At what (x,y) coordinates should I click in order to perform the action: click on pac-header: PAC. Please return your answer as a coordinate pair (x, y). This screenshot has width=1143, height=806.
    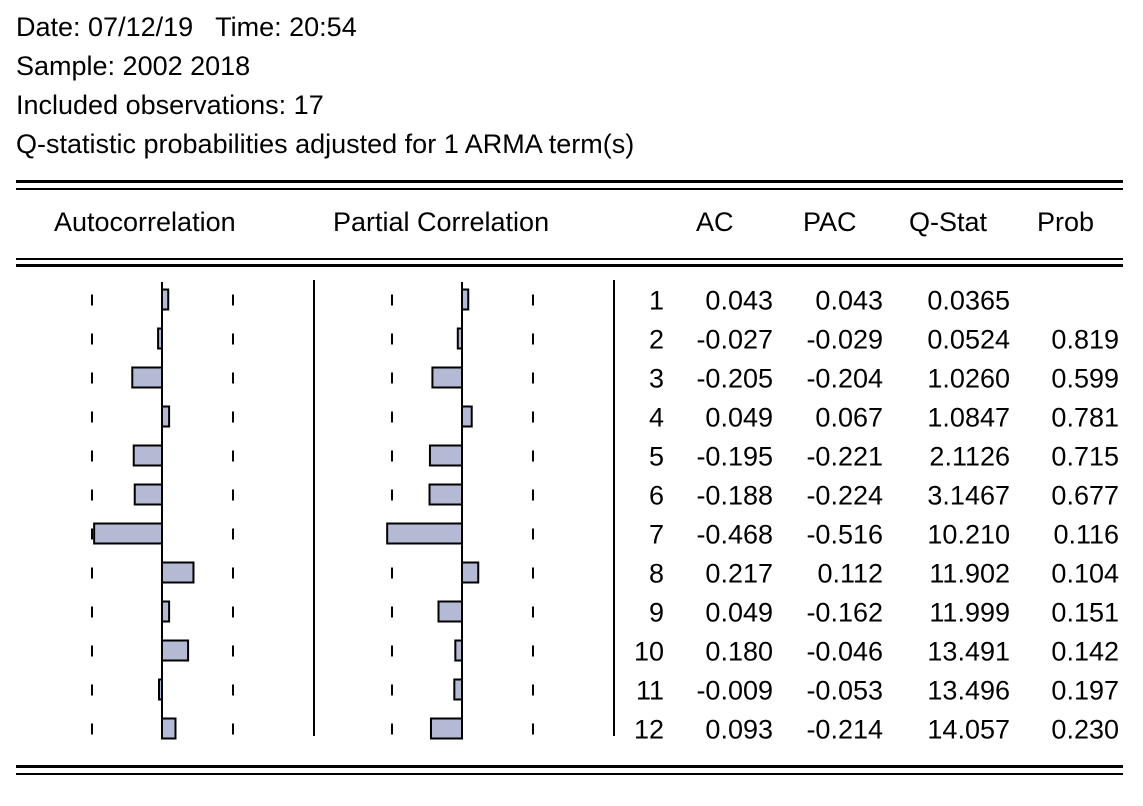
    Looking at the image, I should click on (830, 222).